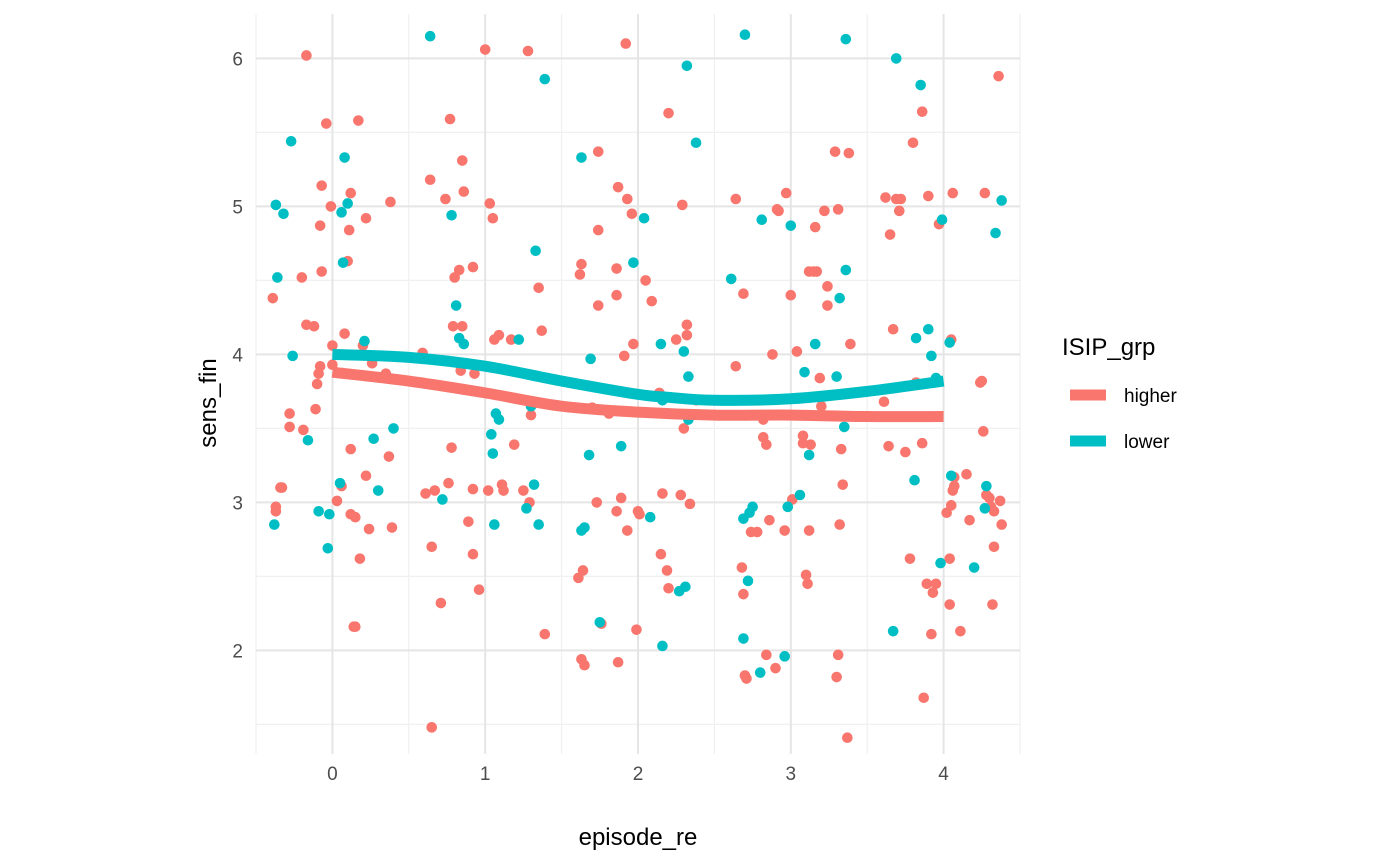 The width and height of the screenshot is (1400, 865). What do you see at coordinates (637, 394) in the screenshot?
I see `smooth-line-higher` at bounding box center [637, 394].